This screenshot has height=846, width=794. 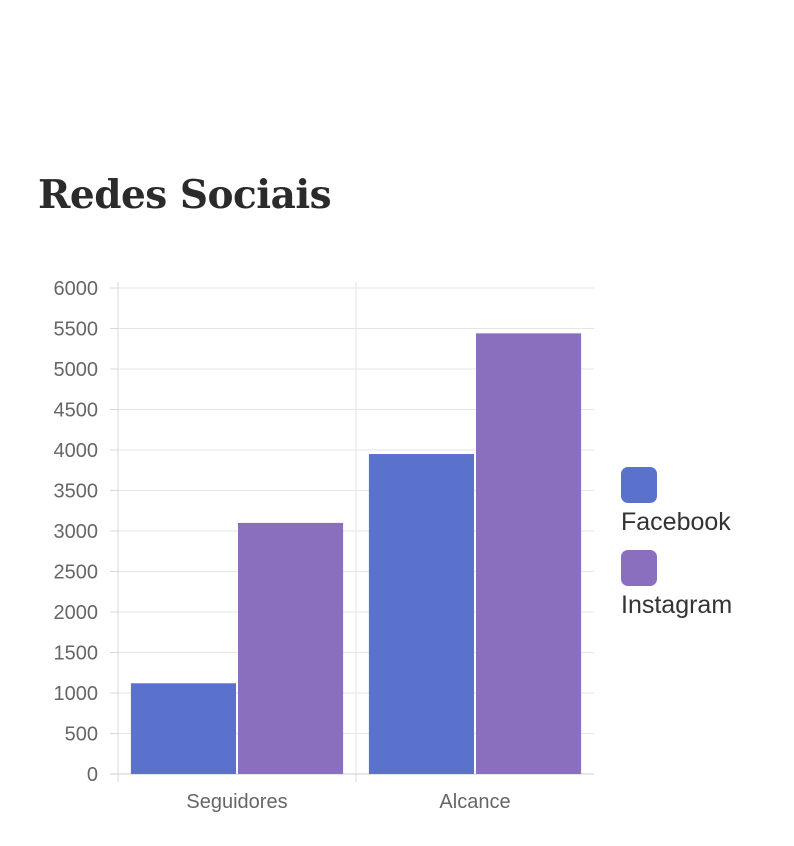 What do you see at coordinates (76, 411) in the screenshot?
I see `y-tick-label: 4500` at bounding box center [76, 411].